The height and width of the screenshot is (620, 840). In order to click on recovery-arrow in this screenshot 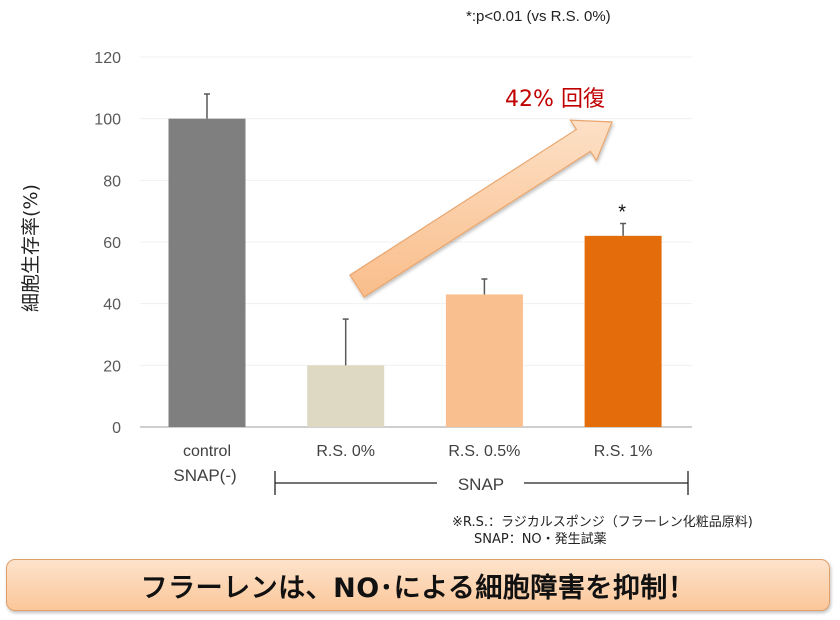, I will do `click(481, 208)`.